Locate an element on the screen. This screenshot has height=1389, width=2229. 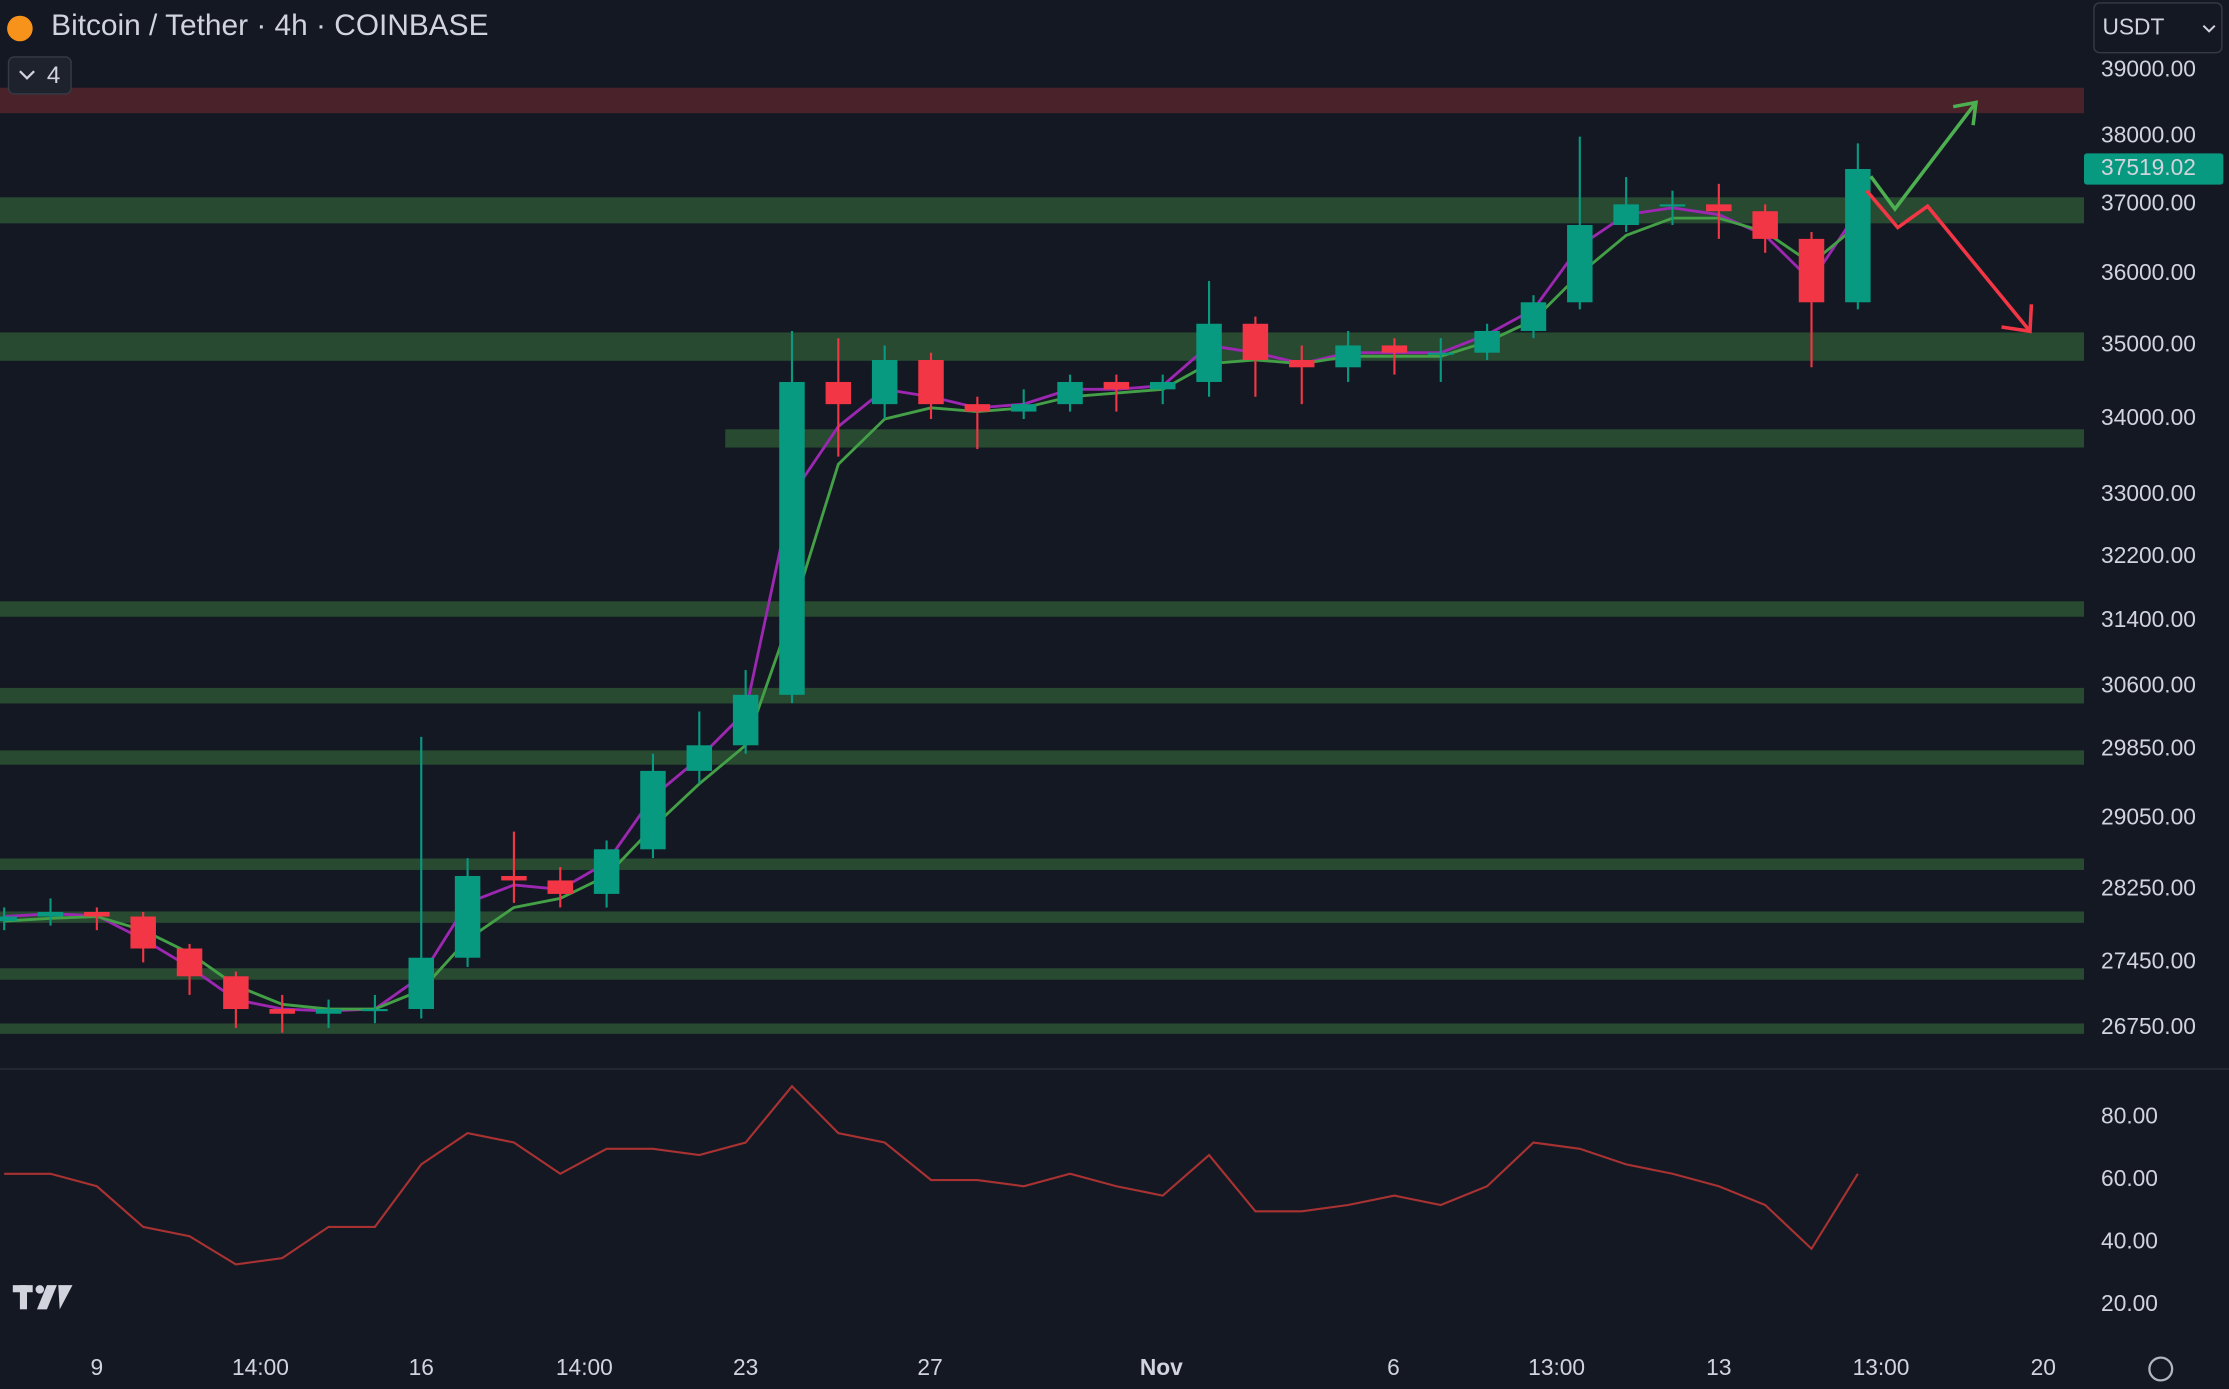
indicator-count: 4 is located at coordinates (53, 75).